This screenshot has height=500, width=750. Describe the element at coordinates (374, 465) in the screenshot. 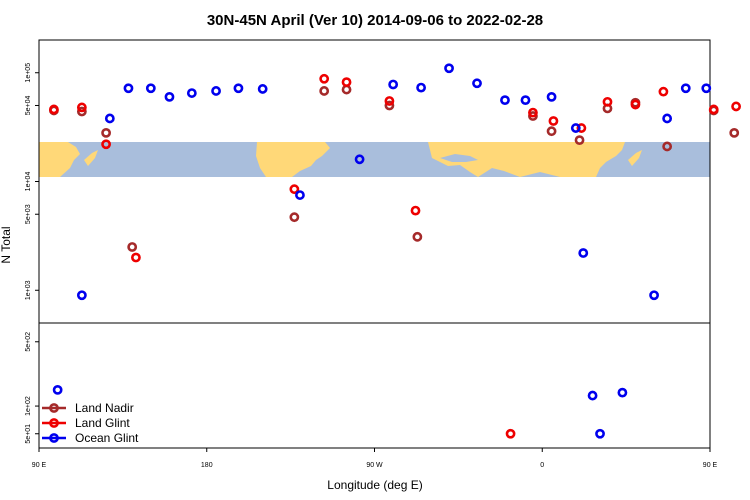

I see `x-tick-label: 90 W` at that location.